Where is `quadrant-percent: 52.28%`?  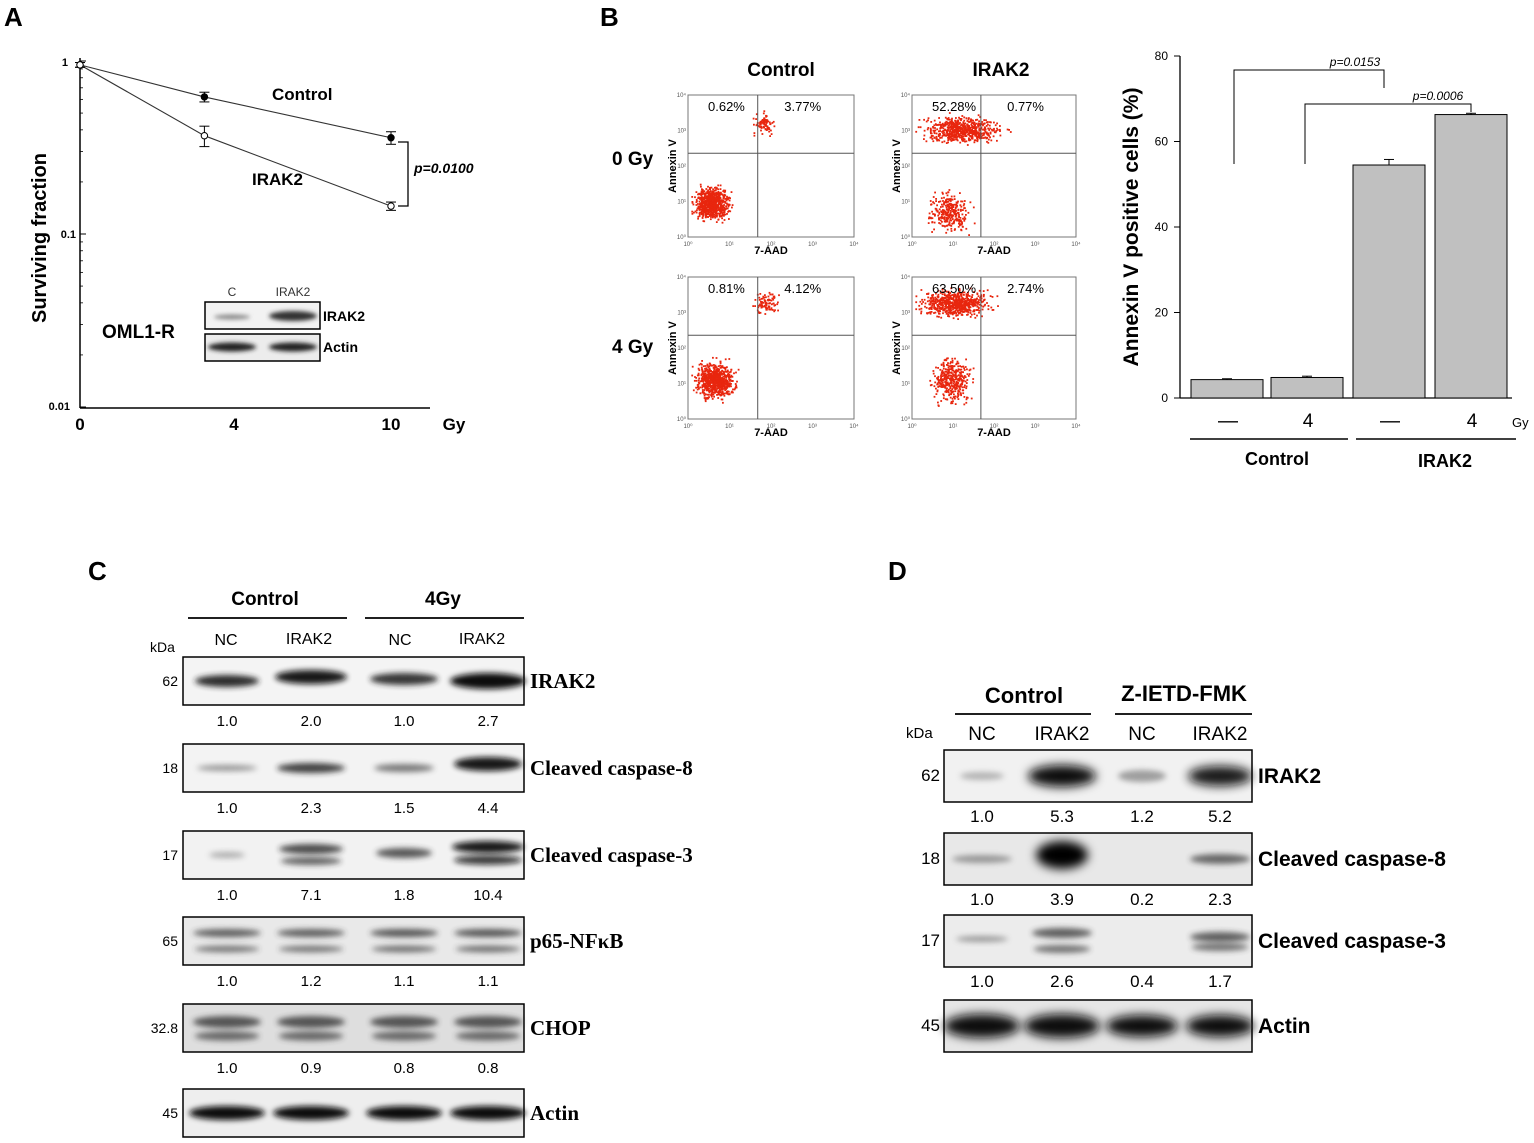
quadrant-percent: 52.28% is located at coordinates (954, 106).